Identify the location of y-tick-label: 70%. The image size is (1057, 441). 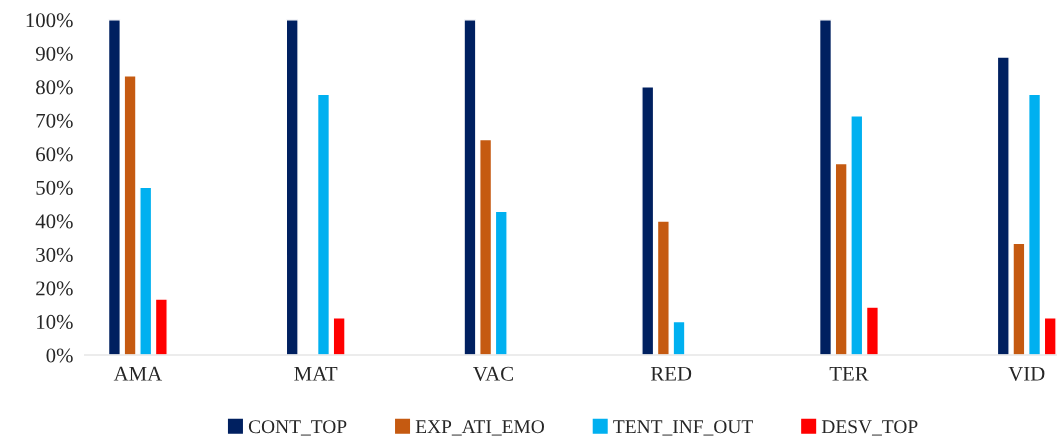
(54, 120).